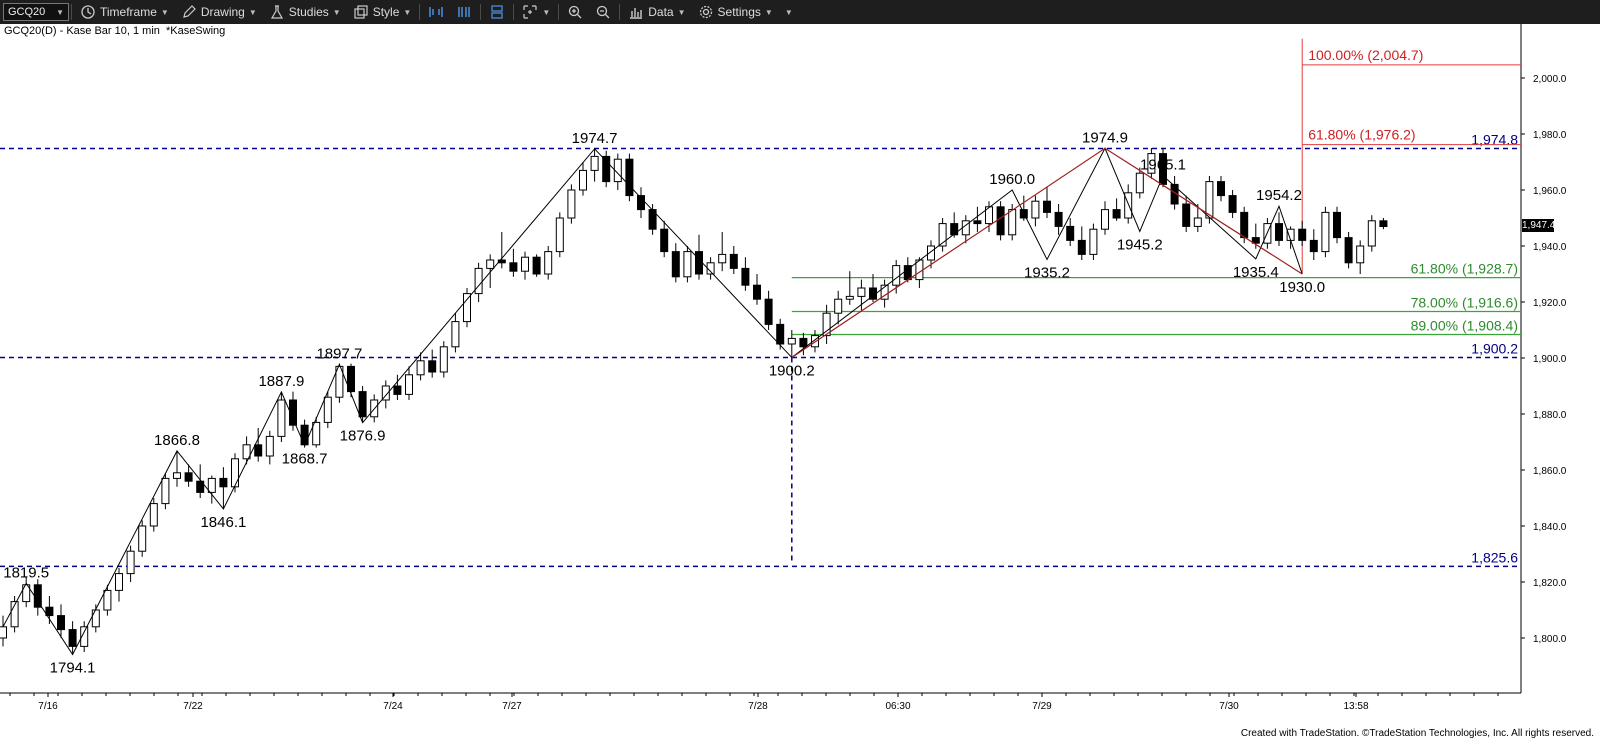 This screenshot has height=741, width=1600. Describe the element at coordinates (1105, 137) in the screenshot. I see `swing-point-label: 1974.9` at that location.